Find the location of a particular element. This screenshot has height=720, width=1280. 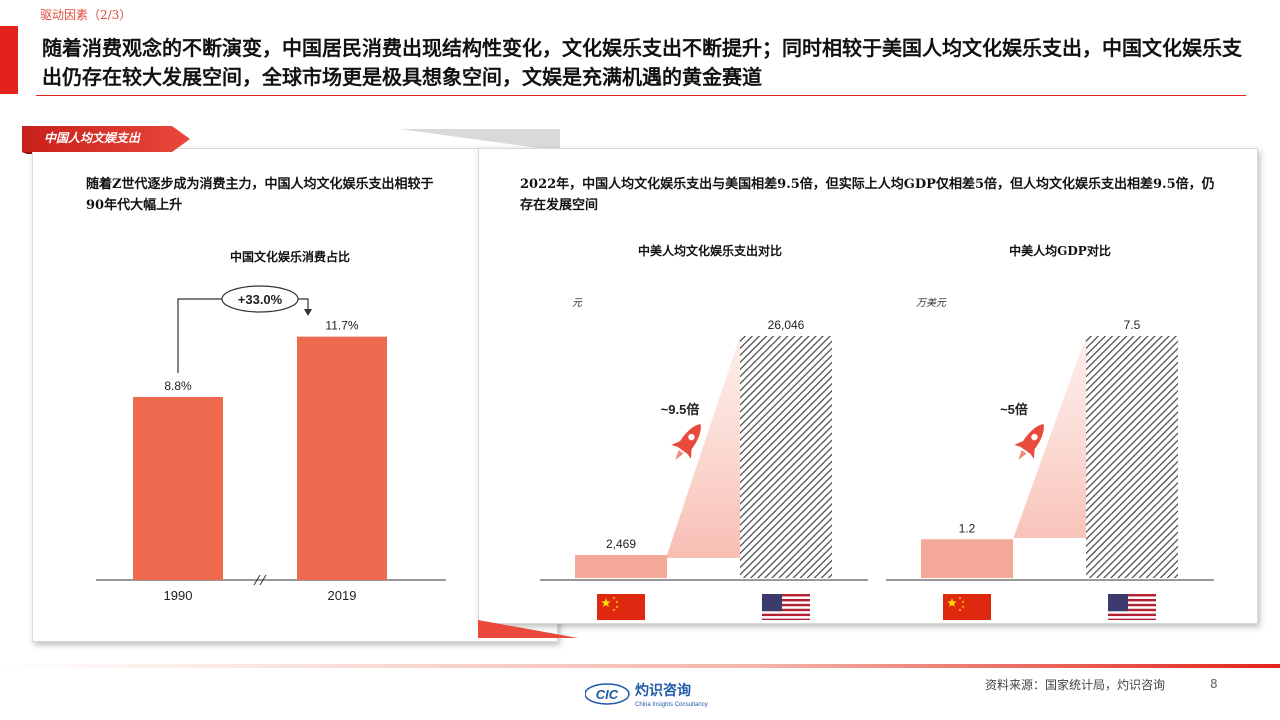

logo-cn: 灼识咨询 is located at coordinates (663, 690).